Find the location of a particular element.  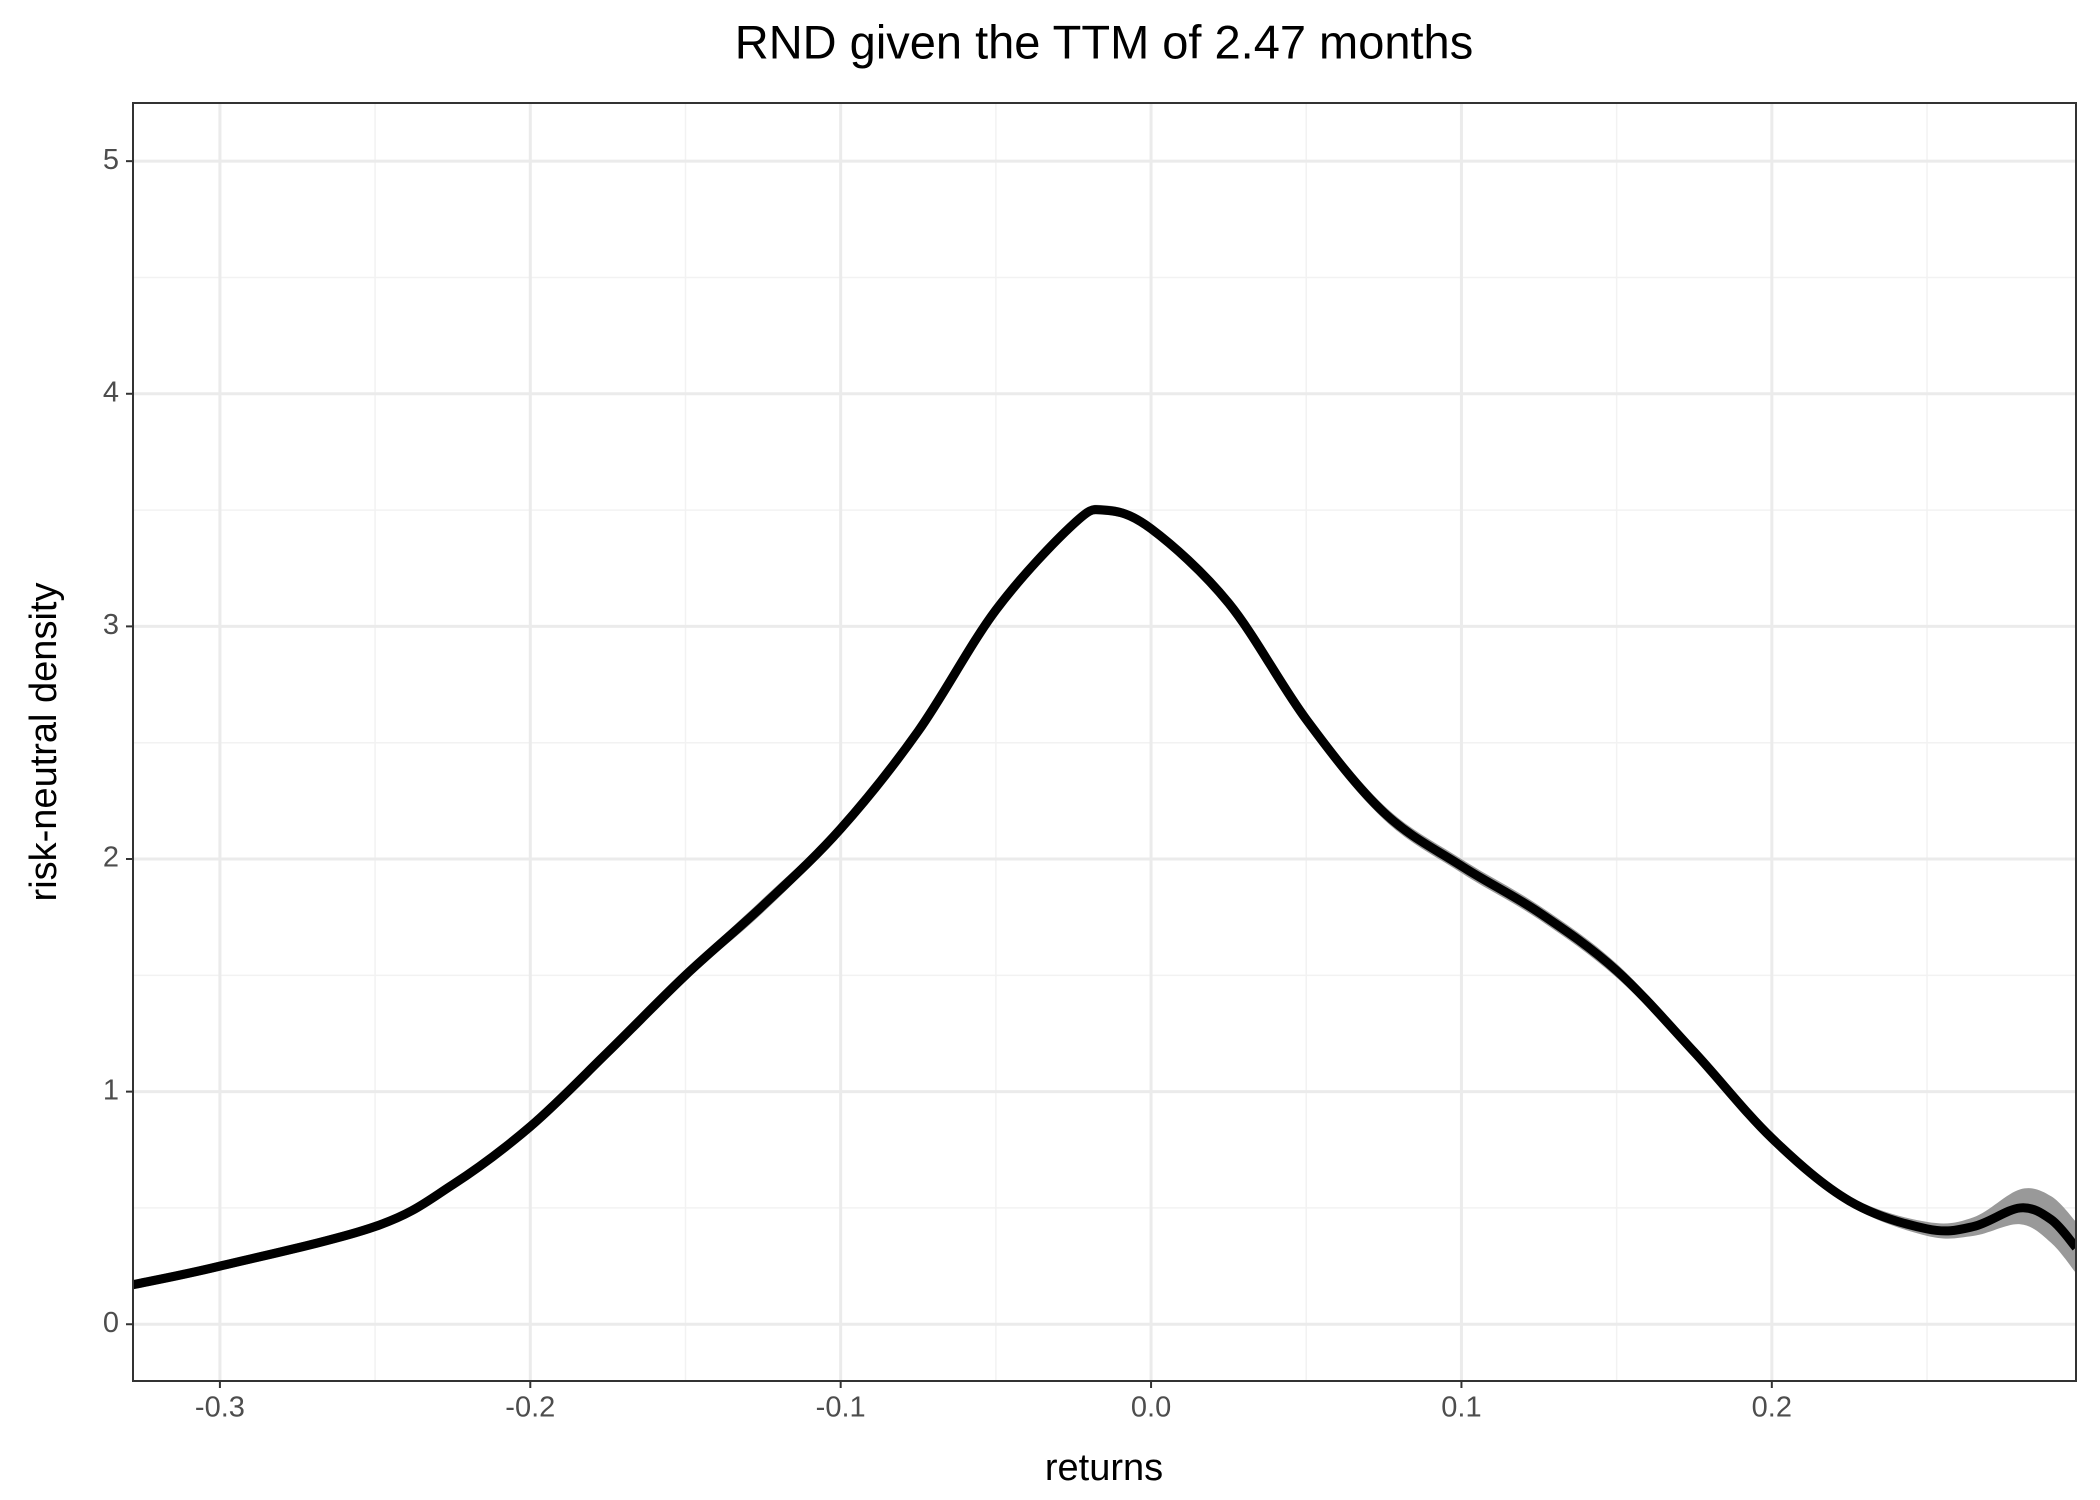

x-axis-title: returns is located at coordinates (1104, 1468).